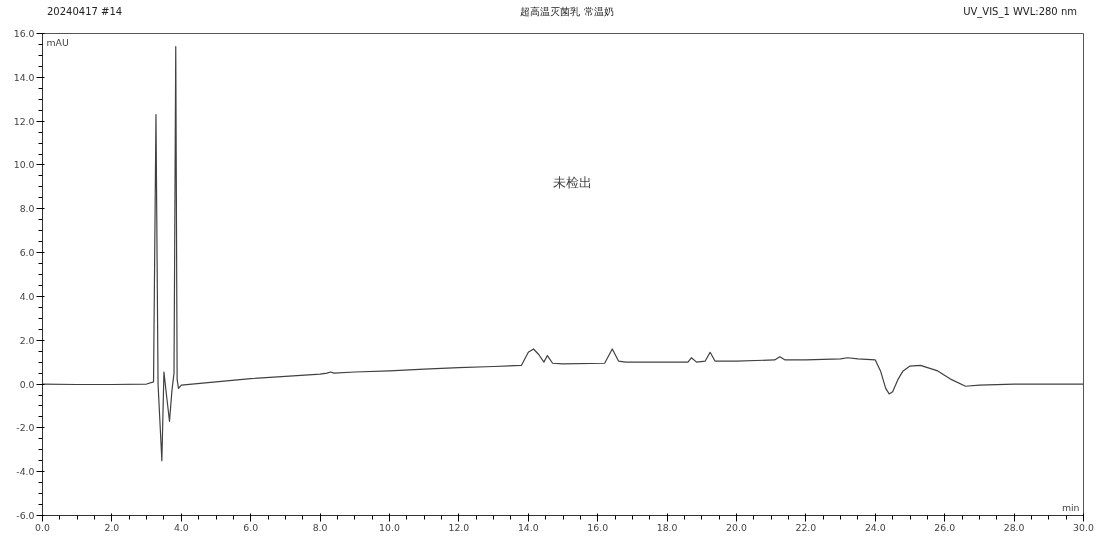  I want to click on y-tick-label: -4.0, so click(25, 472).